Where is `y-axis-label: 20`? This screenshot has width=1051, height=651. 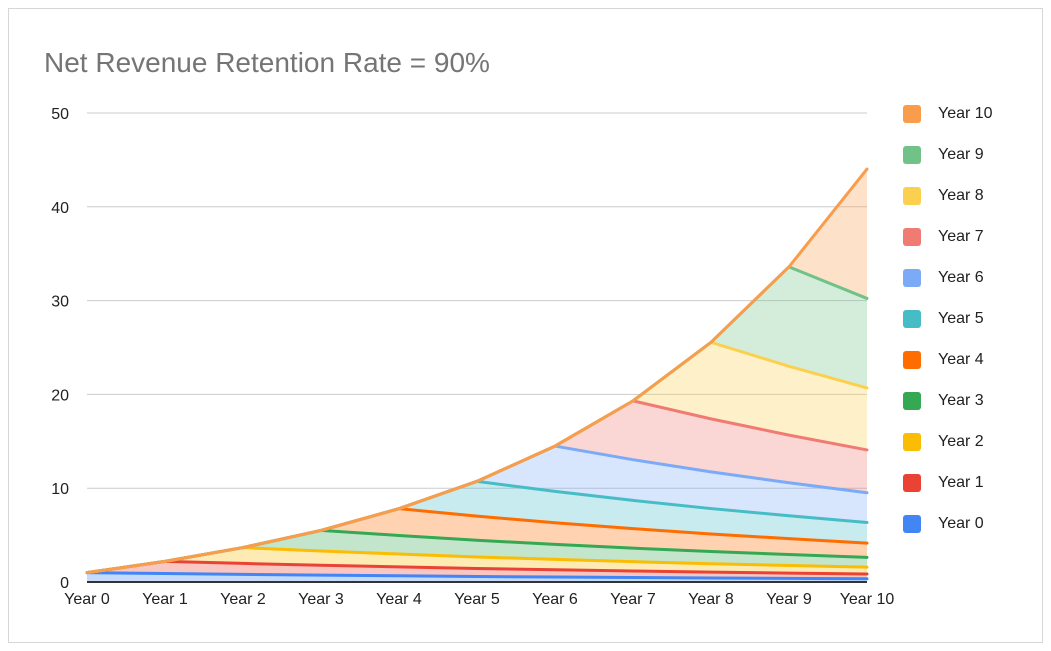 y-axis-label: 20 is located at coordinates (60, 395).